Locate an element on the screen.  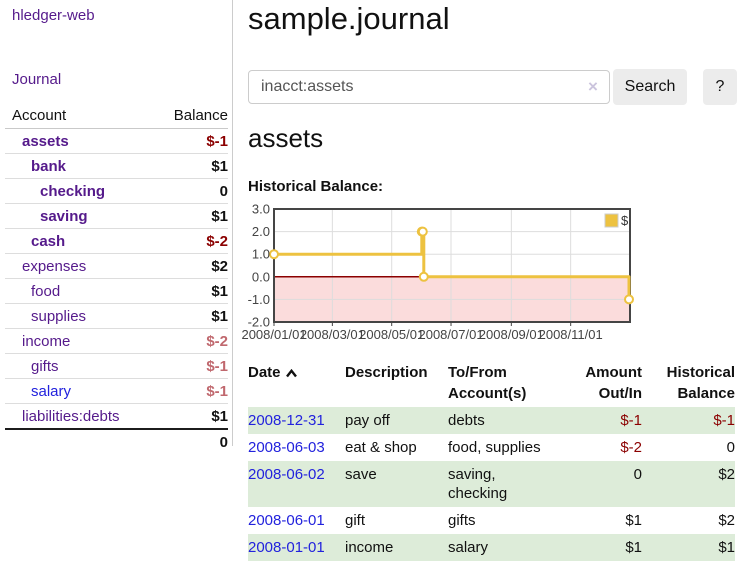
transaction-balance: $-1 is located at coordinates (688, 420).